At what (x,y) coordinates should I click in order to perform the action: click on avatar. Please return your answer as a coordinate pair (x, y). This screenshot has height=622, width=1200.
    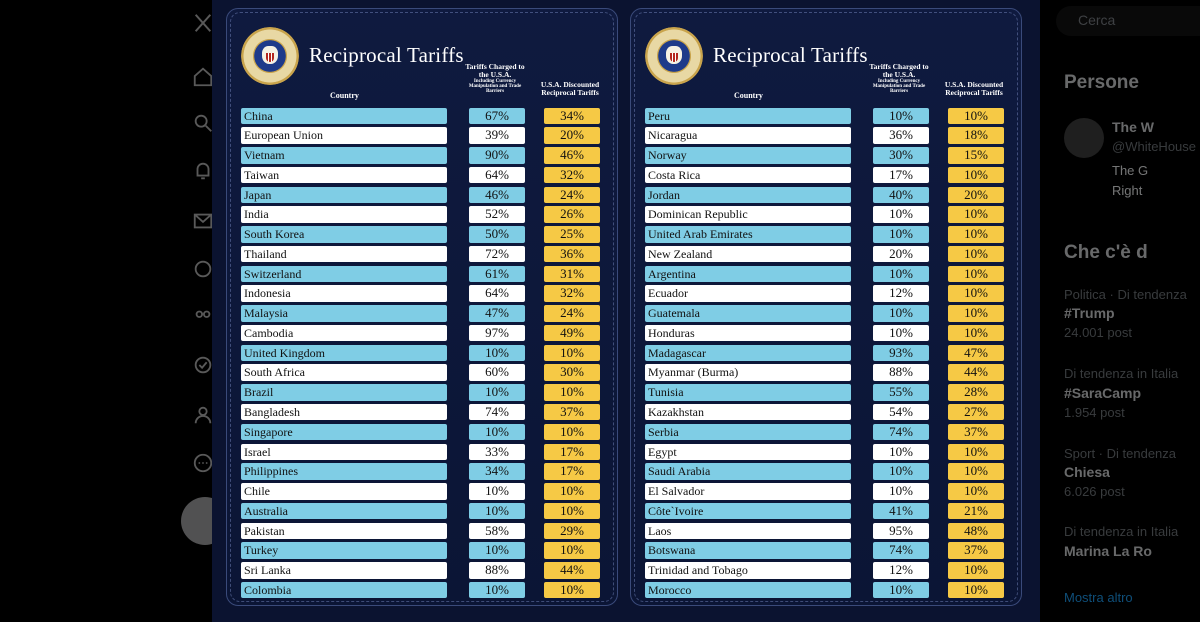
    Looking at the image, I should click on (1084, 138).